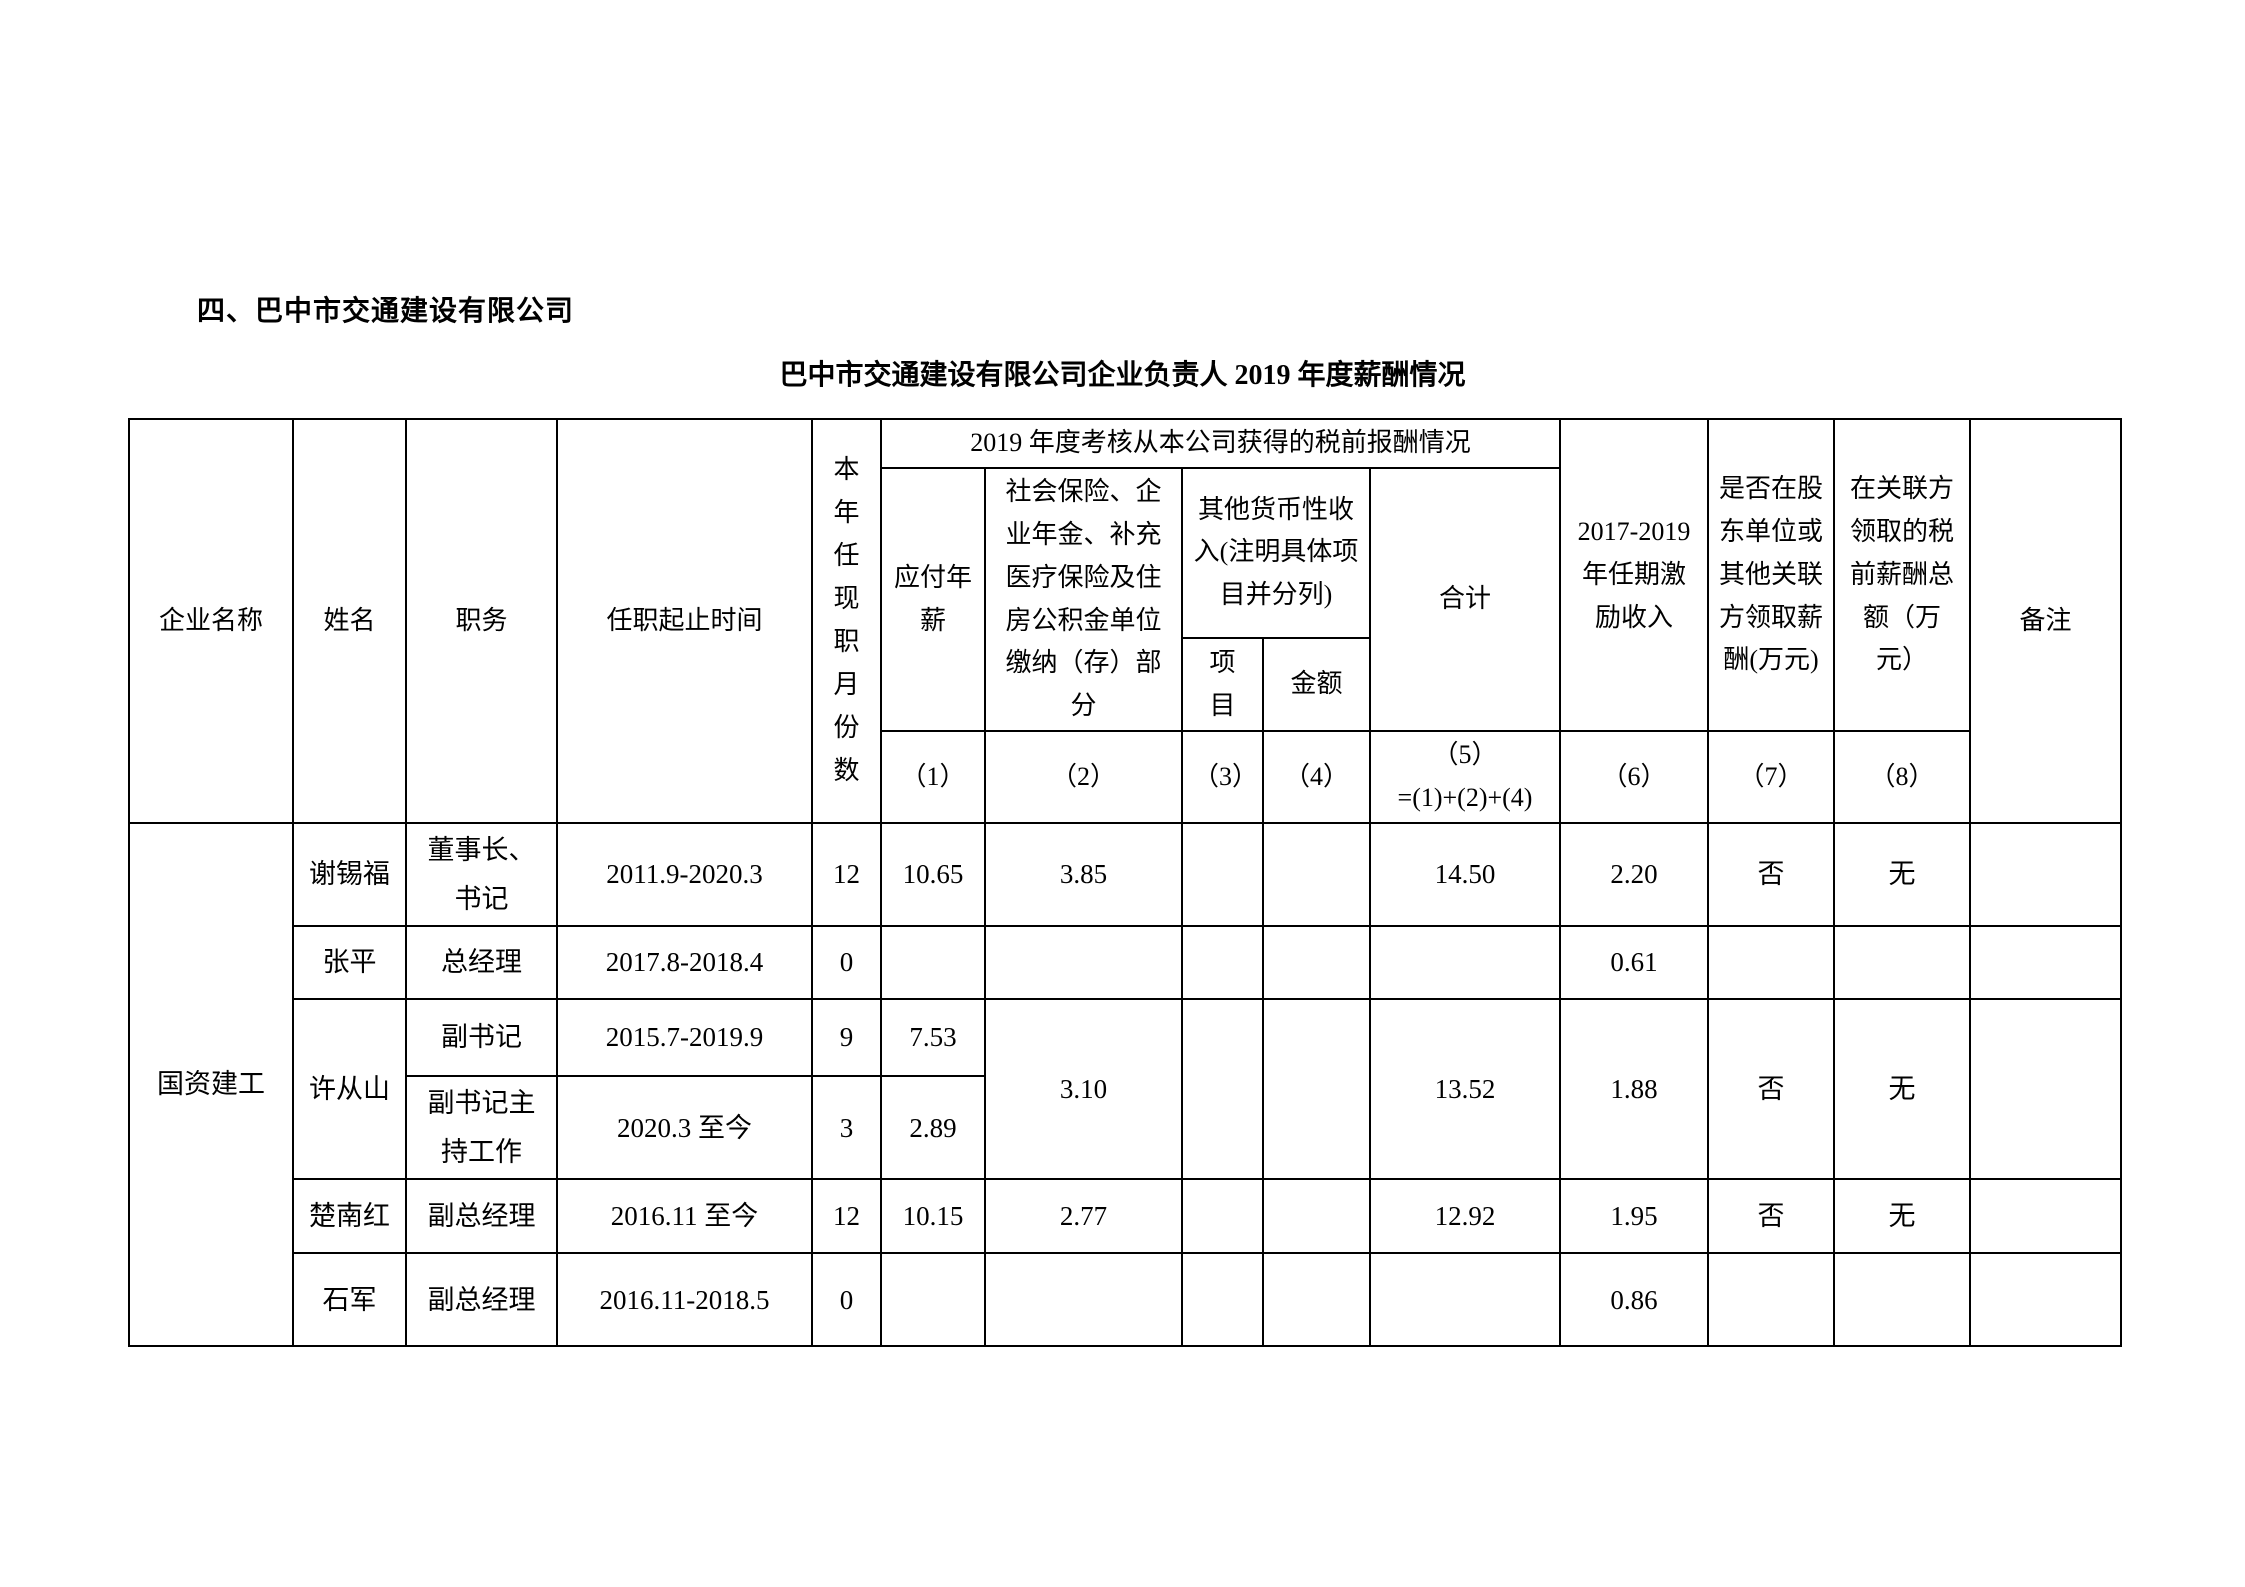 This screenshot has height=1587, width=2245. Describe the element at coordinates (1276, 552) in the screenshot. I see `header-other-income: 其他货币性收入(注明具体项目并分列)` at that location.